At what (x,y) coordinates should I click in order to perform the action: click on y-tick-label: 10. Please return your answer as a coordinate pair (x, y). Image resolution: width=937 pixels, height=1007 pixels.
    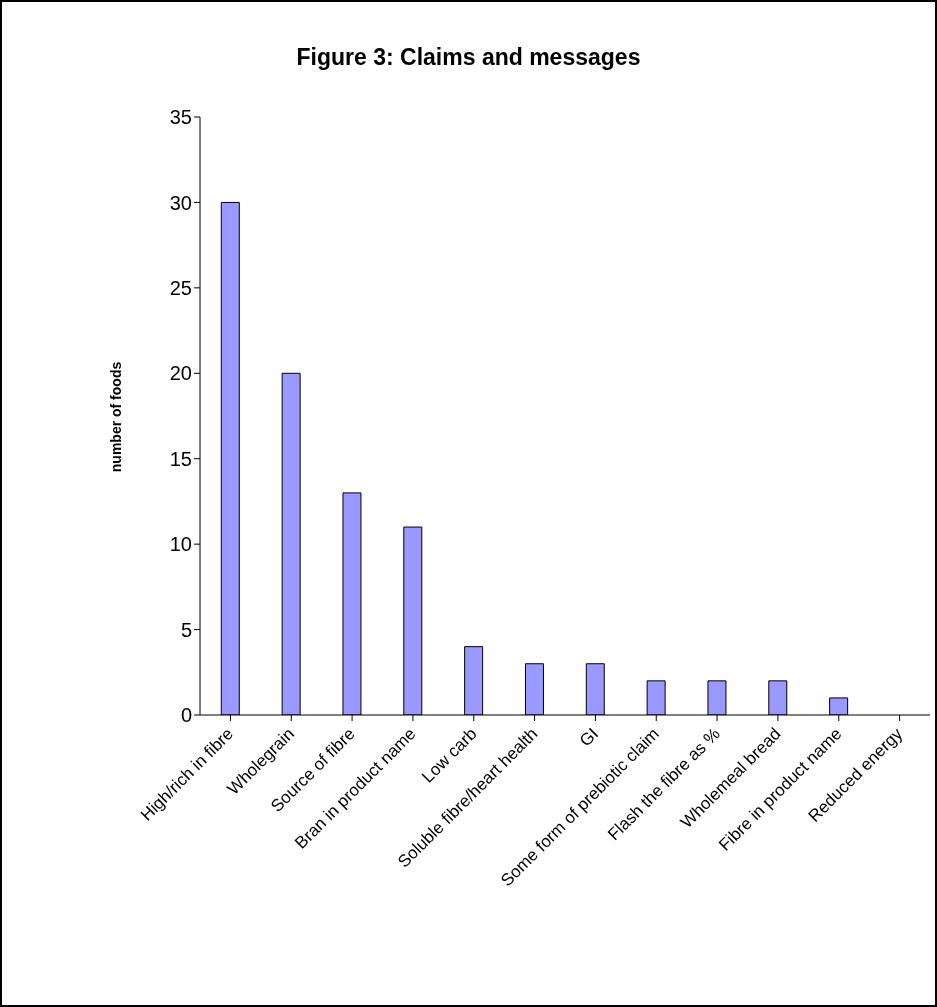
    Looking at the image, I should click on (180, 544).